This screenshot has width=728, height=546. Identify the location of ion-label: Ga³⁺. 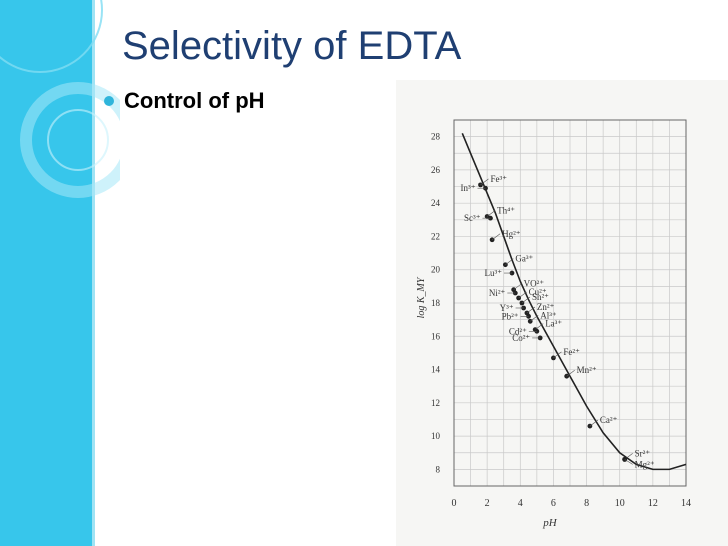
(524, 259).